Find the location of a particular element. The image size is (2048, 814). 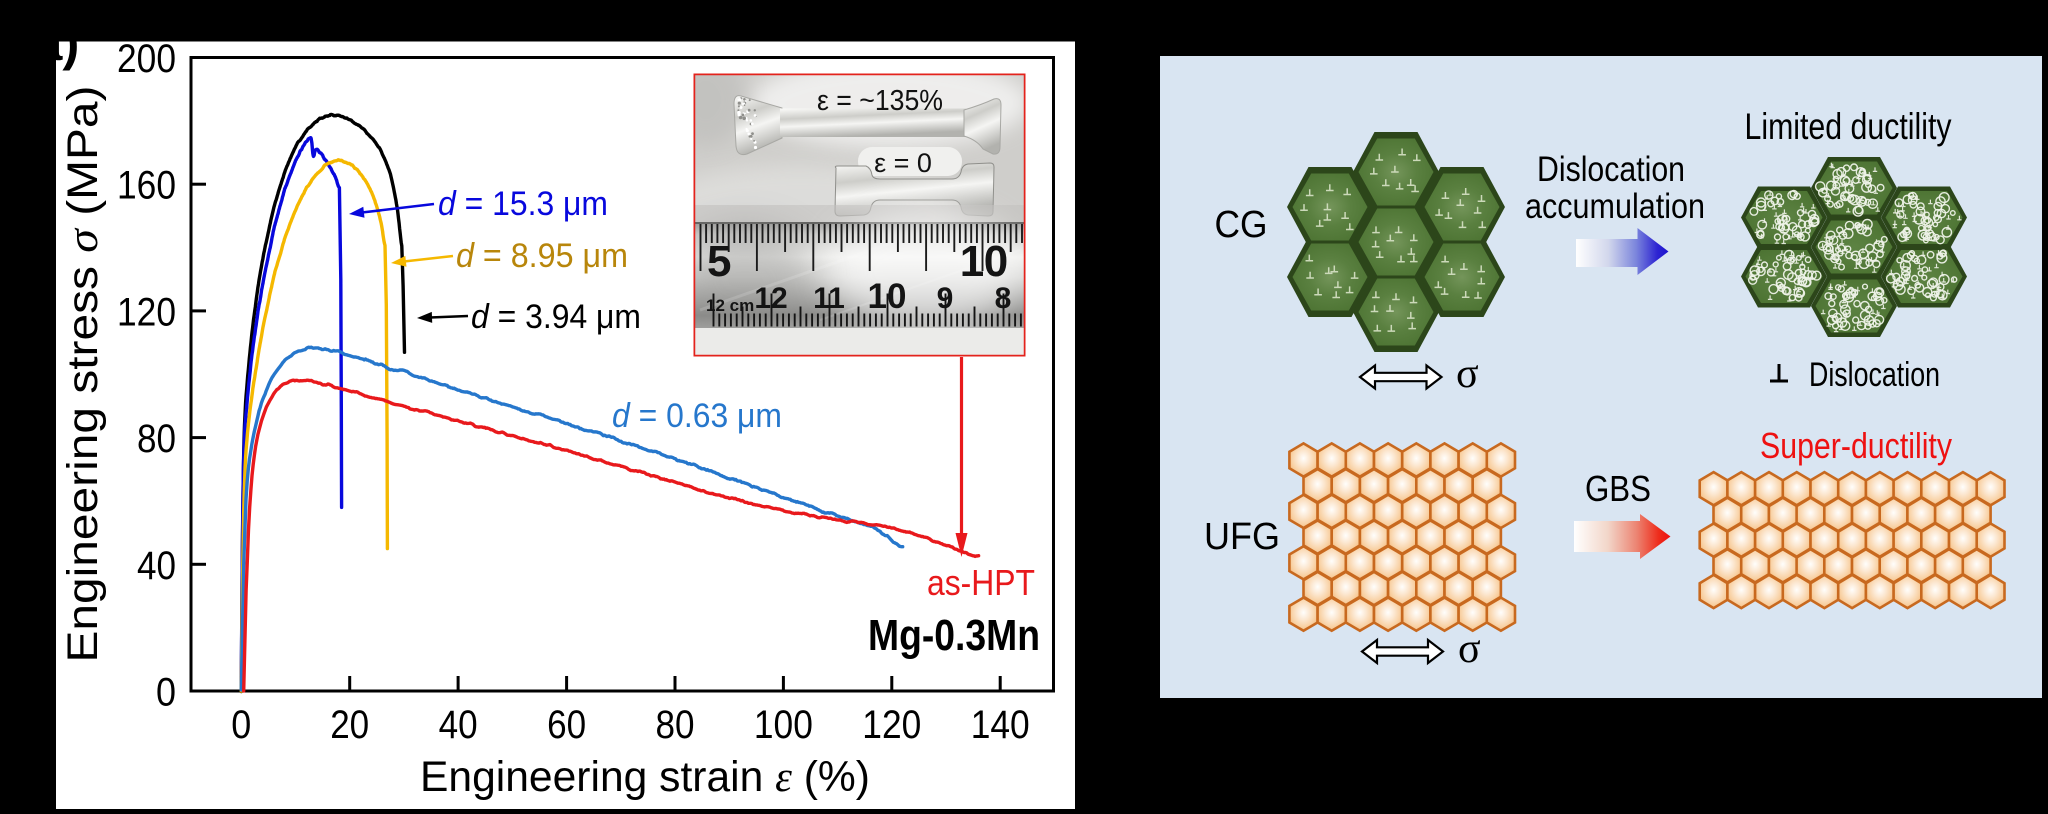

svg-text: 11 is located at coordinates (829, 298).